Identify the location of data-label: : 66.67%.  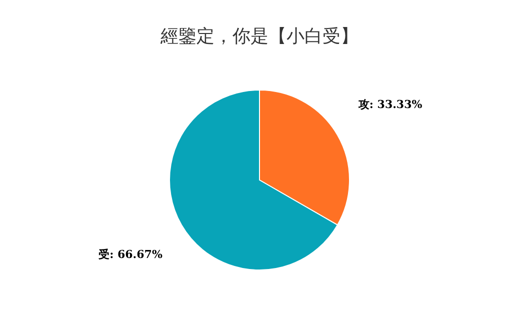
(136, 255).